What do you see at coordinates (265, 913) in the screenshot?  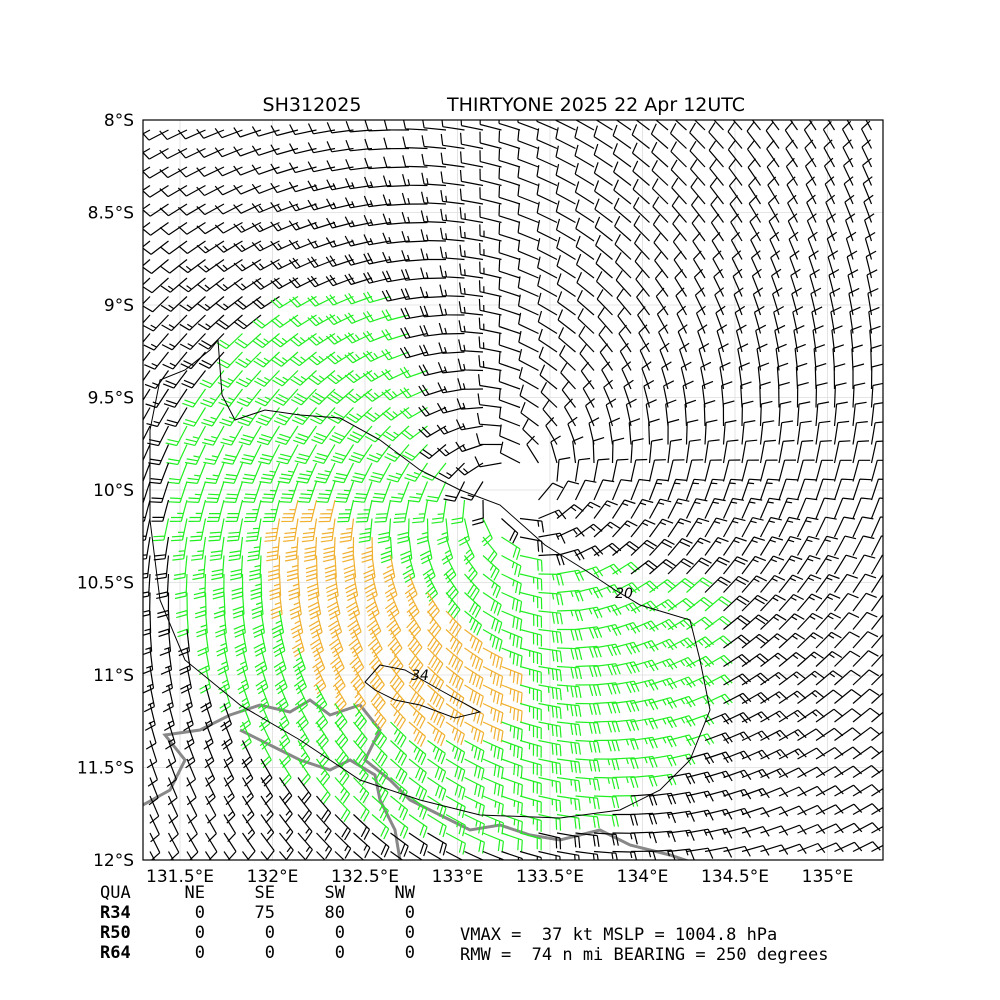 I see `table-cell: 75` at bounding box center [265, 913].